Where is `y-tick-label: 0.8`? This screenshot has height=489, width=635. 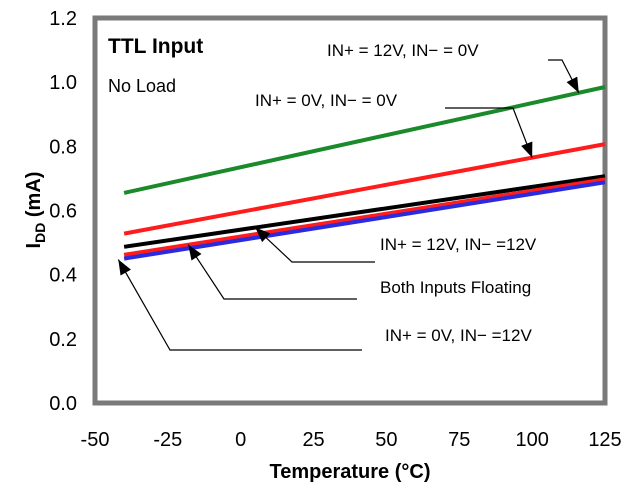 y-tick-label: 0.8 is located at coordinates (63, 147).